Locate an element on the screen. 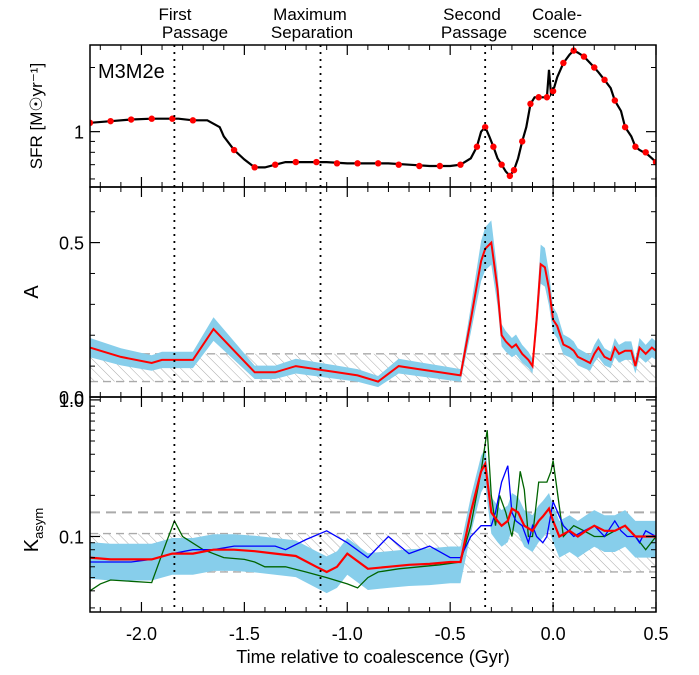 The image size is (699, 675). event-label-max-separation-line1: Maximum is located at coordinates (310, 14).